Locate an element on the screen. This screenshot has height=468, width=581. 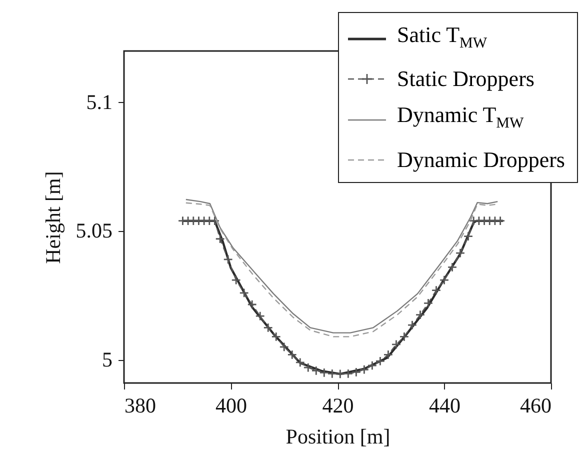
legend-label: Satic T$_{MW}$ is located at coordinates (442, 37).